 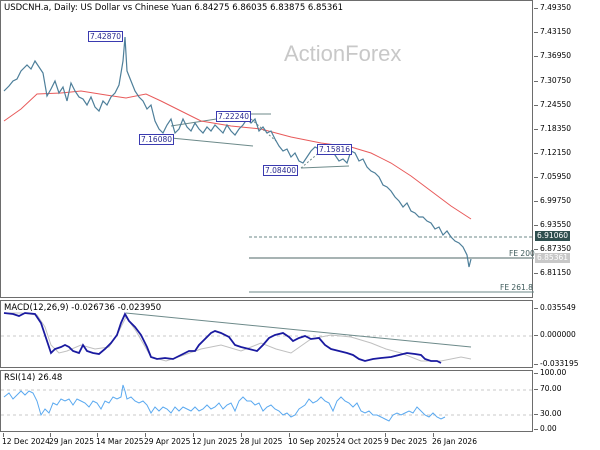 What do you see at coordinates (553, 236) in the screenshot?
I see `level-price-tag: 6.91060` at bounding box center [553, 236].